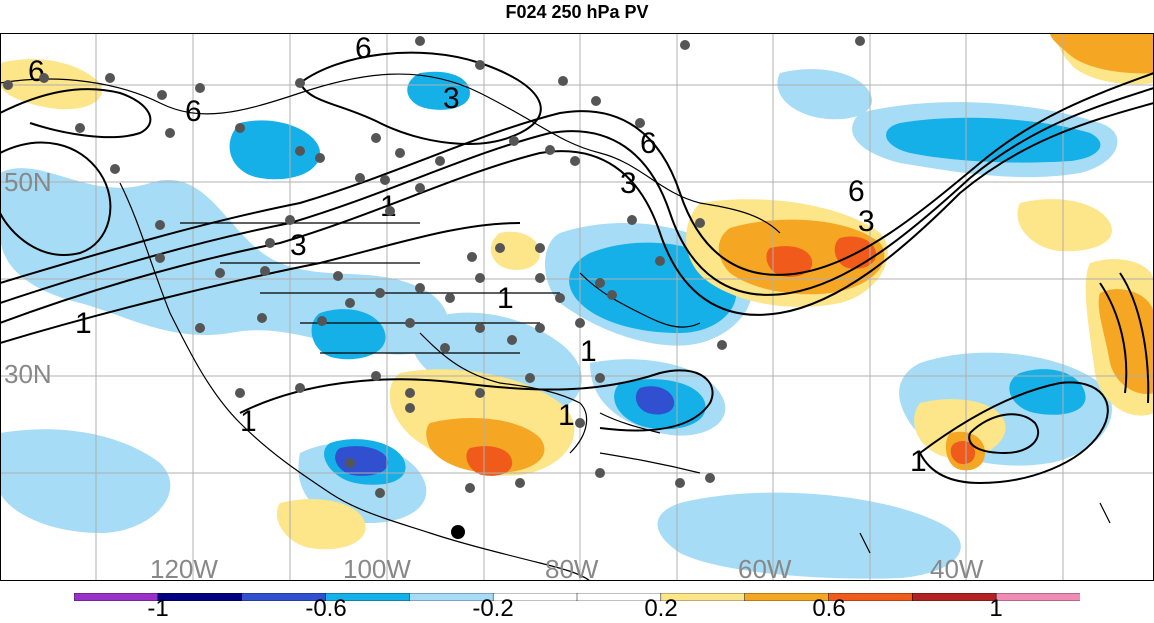  What do you see at coordinates (158, 608) in the screenshot?
I see `colorbar-label: -1` at bounding box center [158, 608].